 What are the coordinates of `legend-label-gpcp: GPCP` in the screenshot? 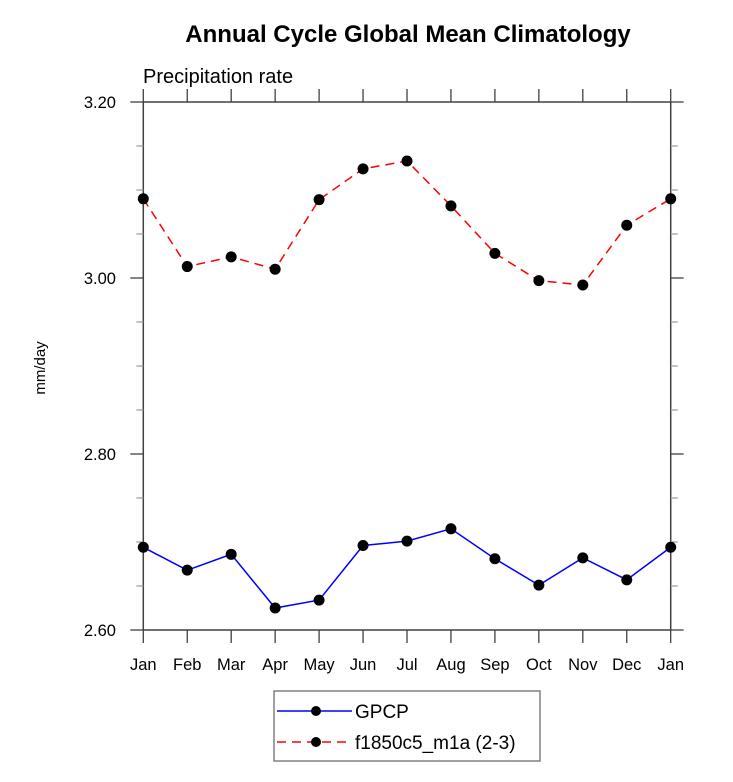 It's located at (382, 712).